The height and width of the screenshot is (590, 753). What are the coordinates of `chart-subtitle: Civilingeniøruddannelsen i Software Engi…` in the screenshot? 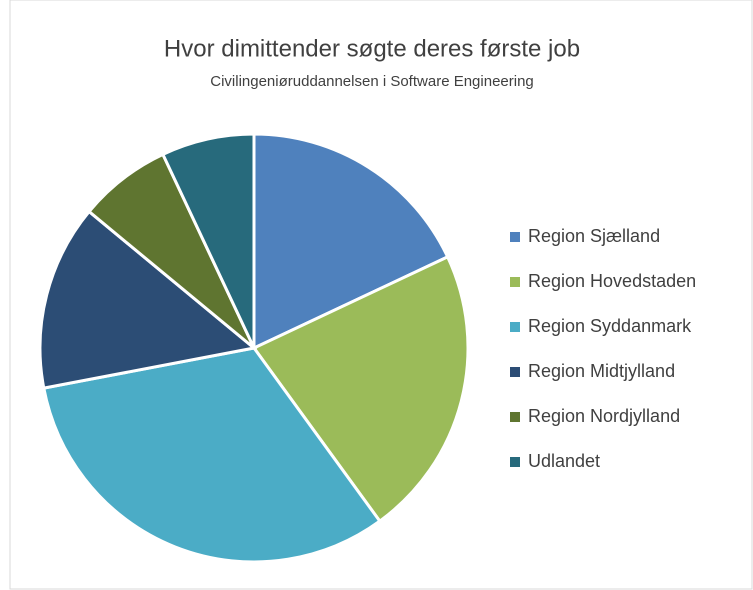 It's located at (372, 81).